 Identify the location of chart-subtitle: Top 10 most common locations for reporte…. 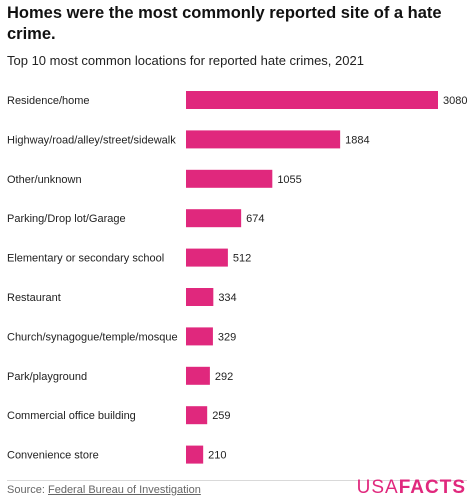
(185, 60).